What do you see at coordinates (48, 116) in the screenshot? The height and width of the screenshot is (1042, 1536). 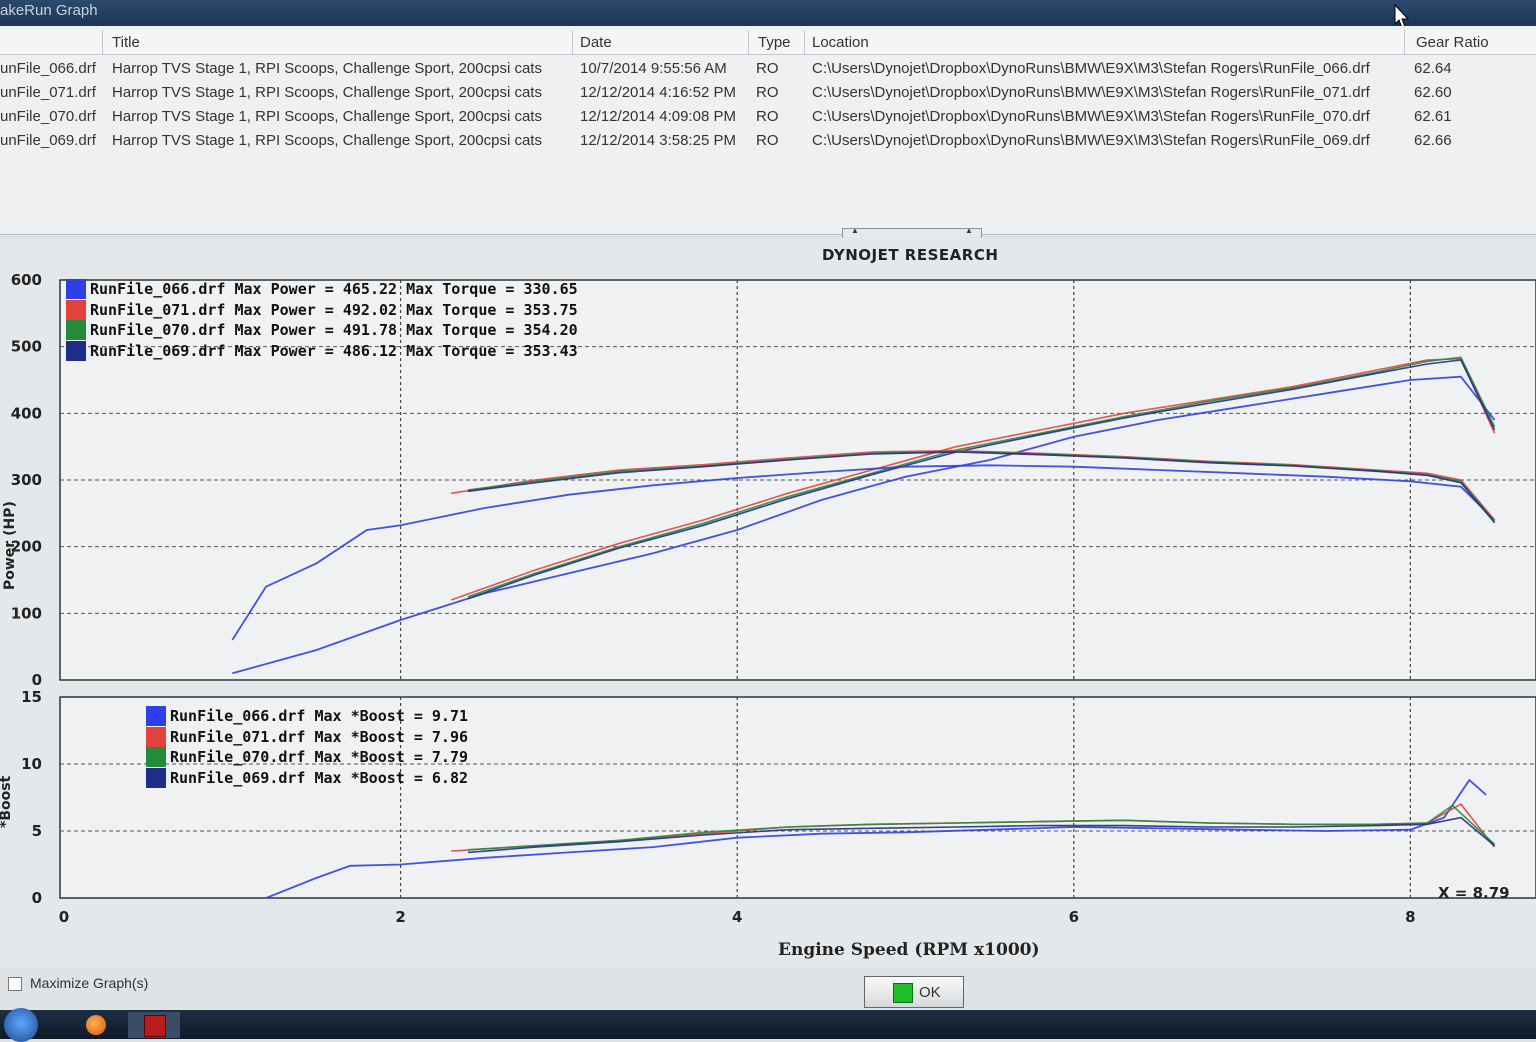 I see `run-file-name: unFile_070.drf` at bounding box center [48, 116].